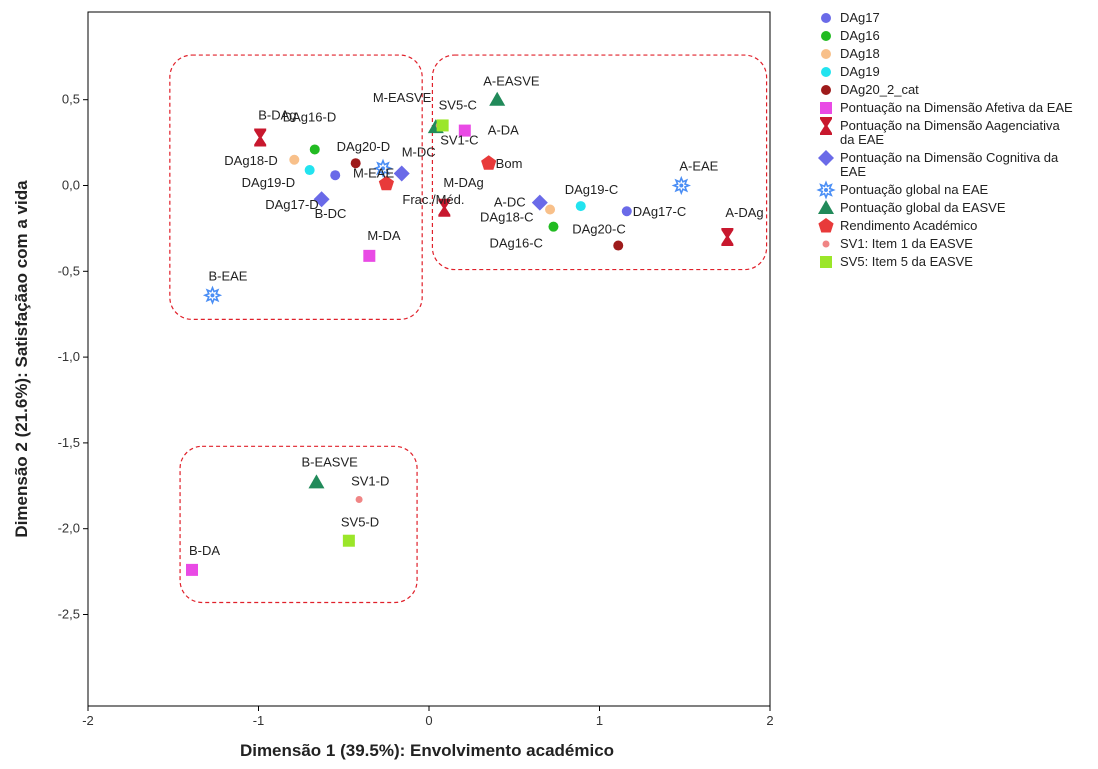  I want to click on point-b-dag, so click(260, 137).